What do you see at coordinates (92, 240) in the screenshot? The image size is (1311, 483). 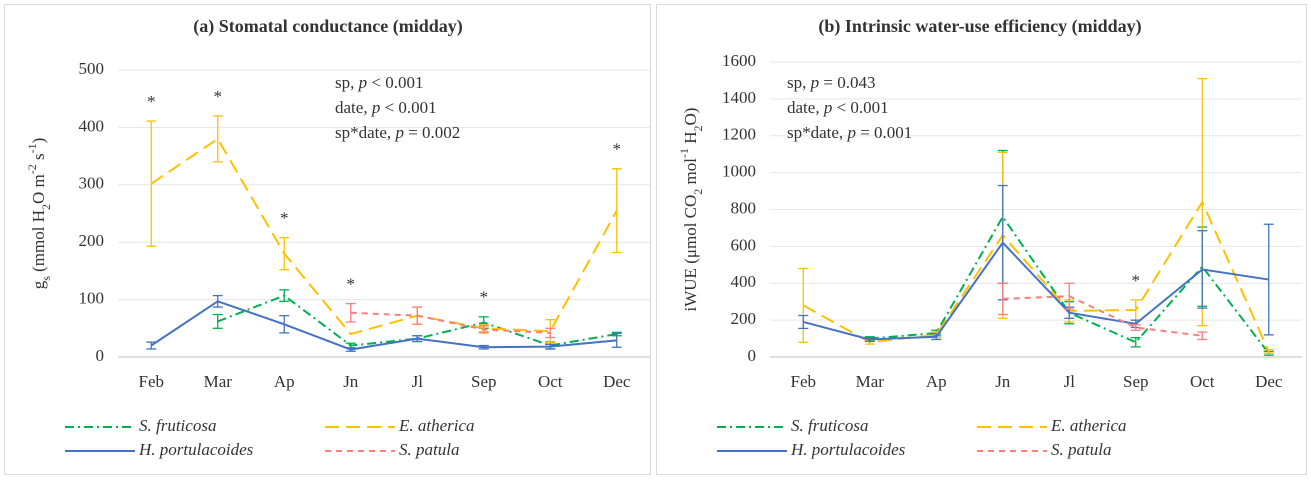 I see `y-tick-label: 200` at bounding box center [92, 240].